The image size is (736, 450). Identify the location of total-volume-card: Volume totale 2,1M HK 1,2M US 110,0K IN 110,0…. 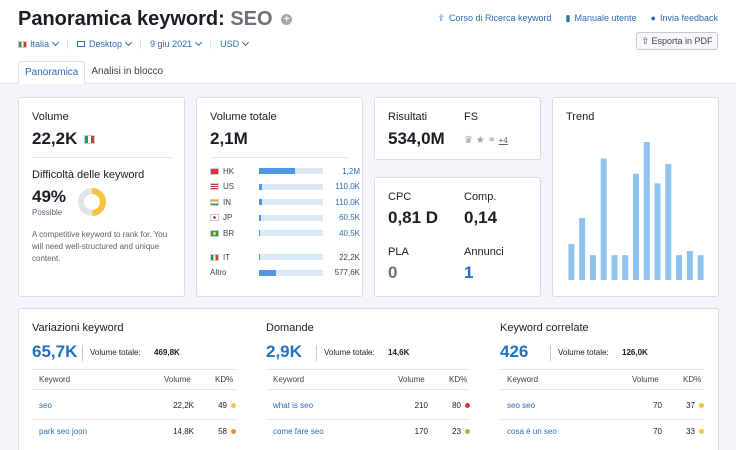
(279, 197).